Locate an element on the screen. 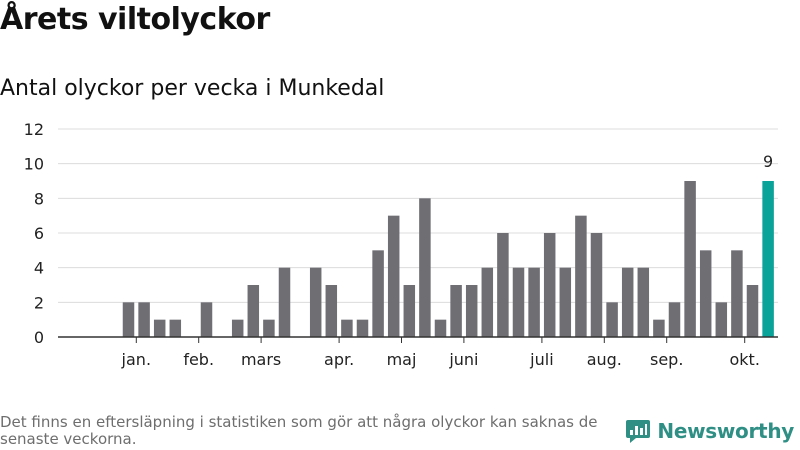 The image size is (800, 450). x-tick-label: juni is located at coordinates (463, 359).